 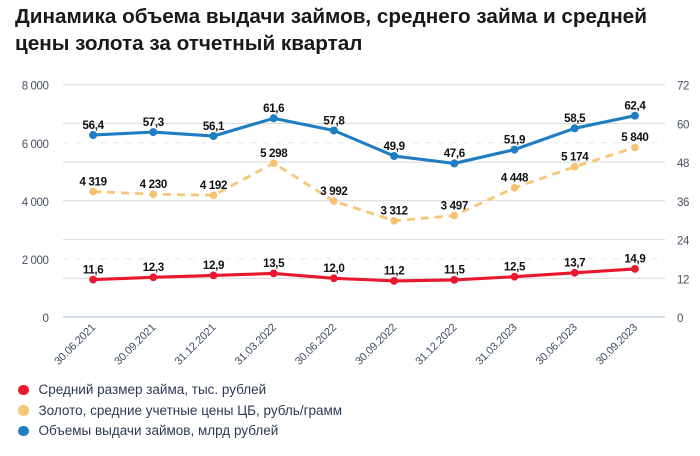 What do you see at coordinates (683, 164) in the screenshot?
I see `svg-text: 48` at bounding box center [683, 164].